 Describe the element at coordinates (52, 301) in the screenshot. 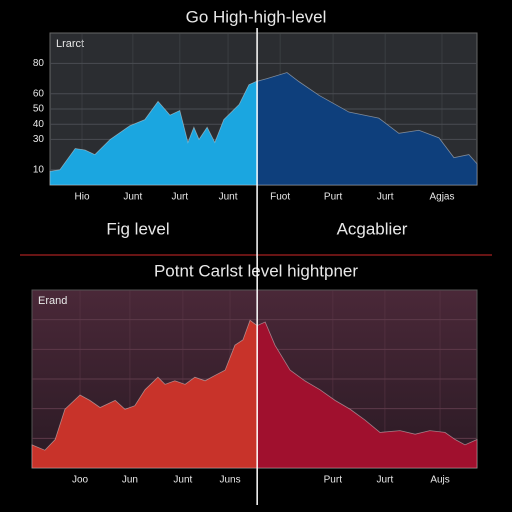

I see `legend-label: Erand` at that location.